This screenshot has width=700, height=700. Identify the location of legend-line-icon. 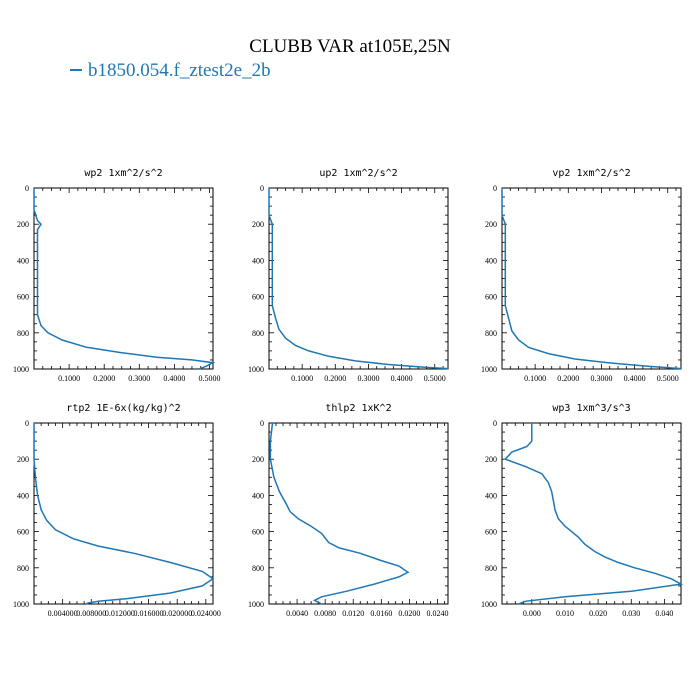
(76, 69).